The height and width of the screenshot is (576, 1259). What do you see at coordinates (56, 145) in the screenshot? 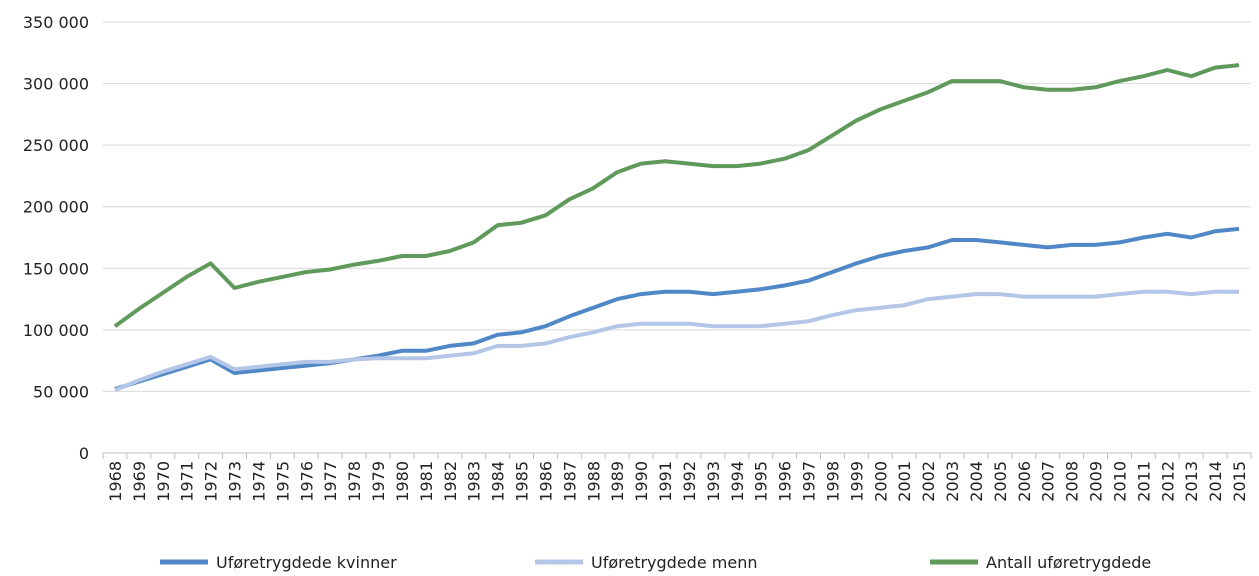
I see `y-tick-label: 250 000` at bounding box center [56, 145].